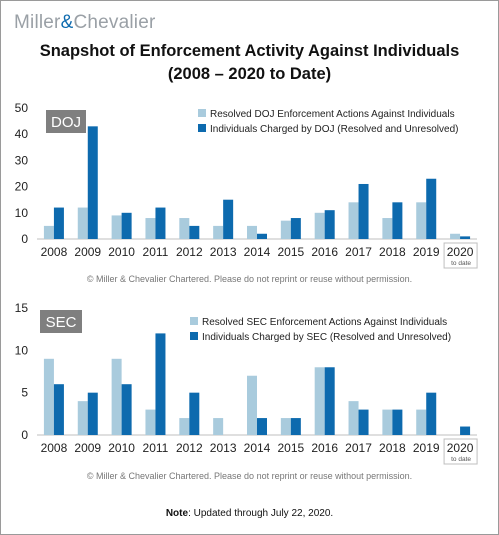 The image size is (499, 535). What do you see at coordinates (156, 448) in the screenshot?
I see `sec-x-tick-label: 2011` at bounding box center [156, 448].